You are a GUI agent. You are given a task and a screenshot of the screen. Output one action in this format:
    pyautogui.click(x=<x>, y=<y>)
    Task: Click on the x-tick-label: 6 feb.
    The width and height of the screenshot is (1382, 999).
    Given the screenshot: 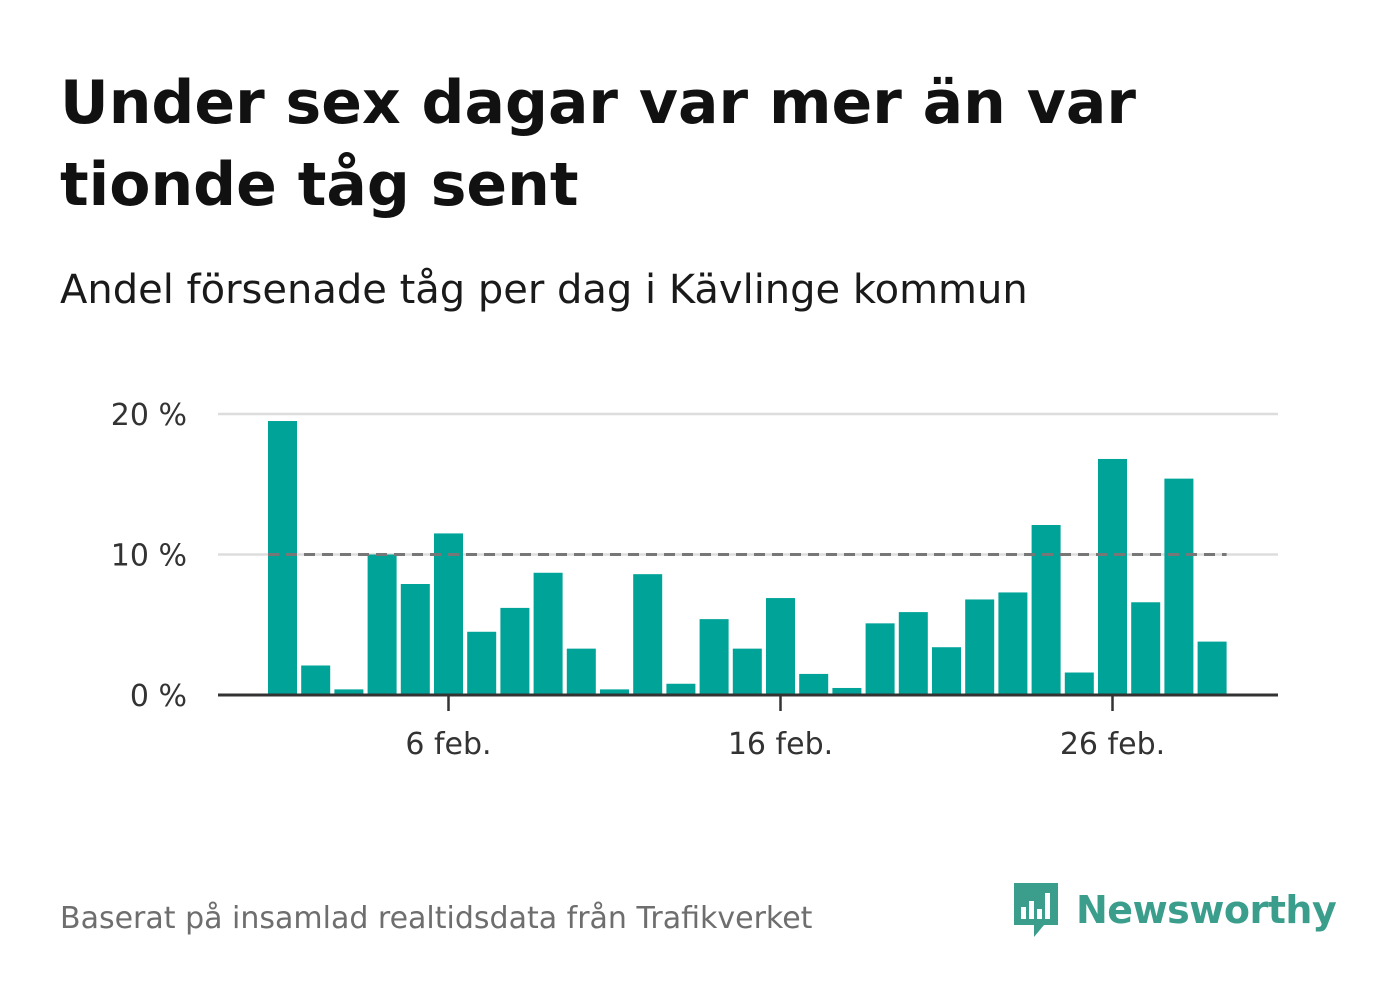 What is the action you would take?
    pyautogui.click(x=448, y=744)
    